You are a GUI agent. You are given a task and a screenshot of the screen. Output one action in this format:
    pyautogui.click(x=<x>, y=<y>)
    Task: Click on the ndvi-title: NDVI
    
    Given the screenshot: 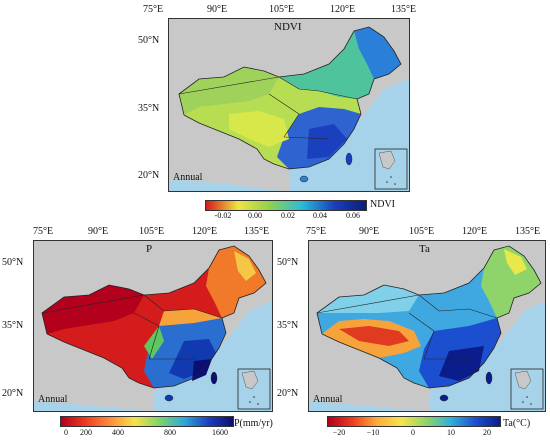 What is the action you would take?
    pyautogui.click(x=288, y=27)
    